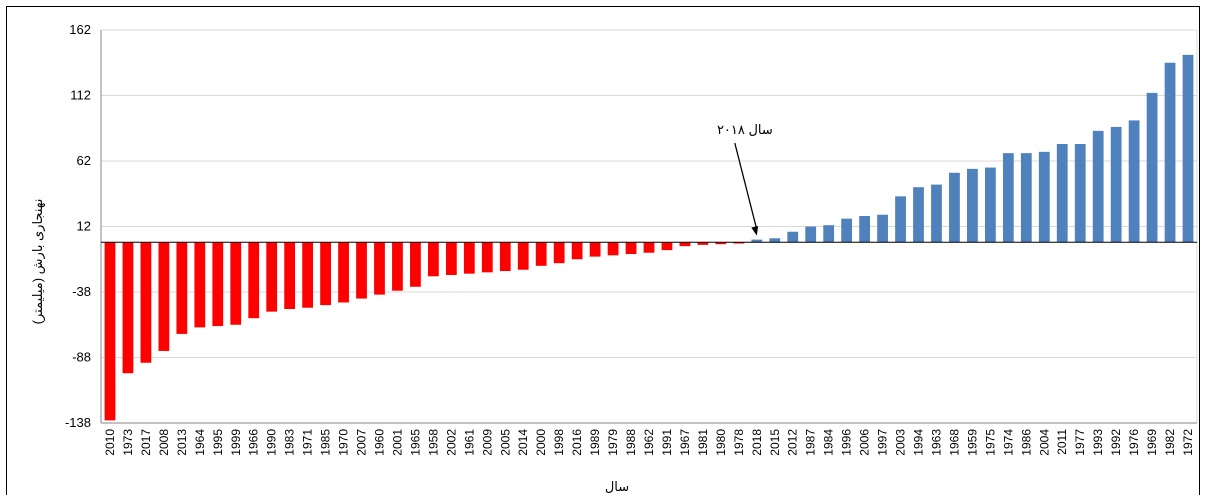 This screenshot has height=495, width=1206. What do you see at coordinates (577, 442) in the screenshot?
I see `x-tick-label: 2016` at bounding box center [577, 442].